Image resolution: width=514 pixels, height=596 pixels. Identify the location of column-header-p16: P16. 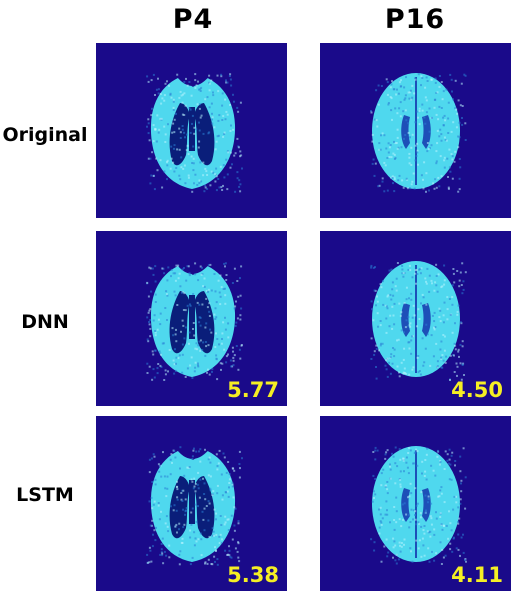
(415, 19).